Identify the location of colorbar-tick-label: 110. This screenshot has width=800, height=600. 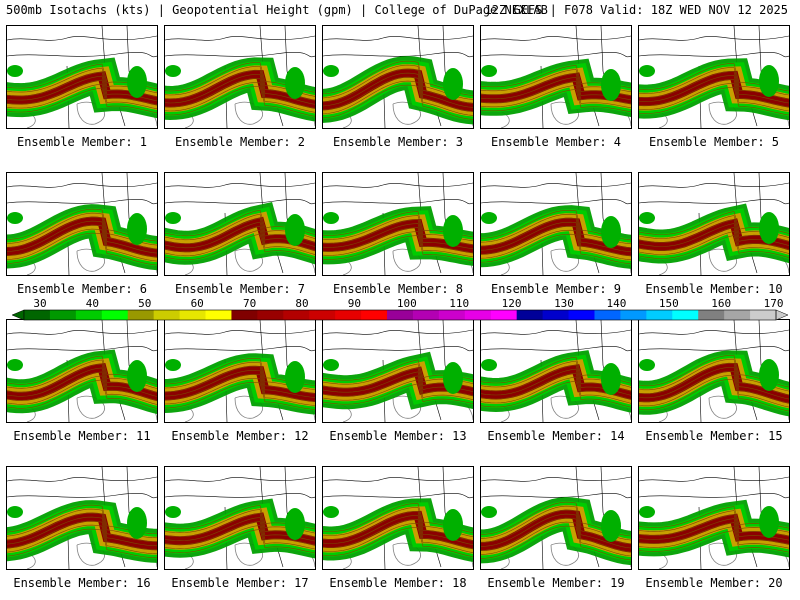
(459, 303).